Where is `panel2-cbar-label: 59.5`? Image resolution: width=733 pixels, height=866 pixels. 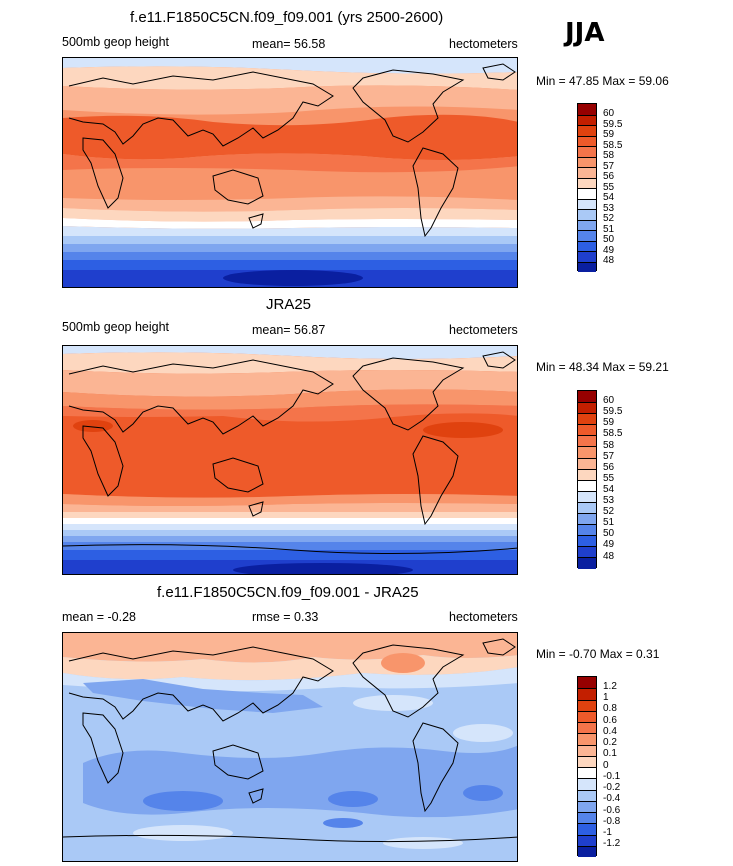
panel2-cbar-label: 59.5 is located at coordinates (613, 411).